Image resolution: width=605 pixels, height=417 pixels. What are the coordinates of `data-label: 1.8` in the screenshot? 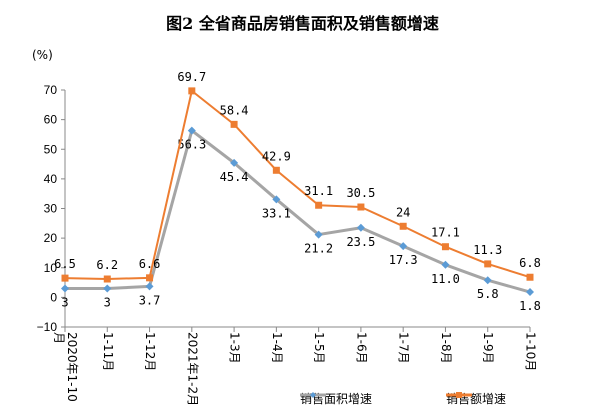 It's located at (530, 306).